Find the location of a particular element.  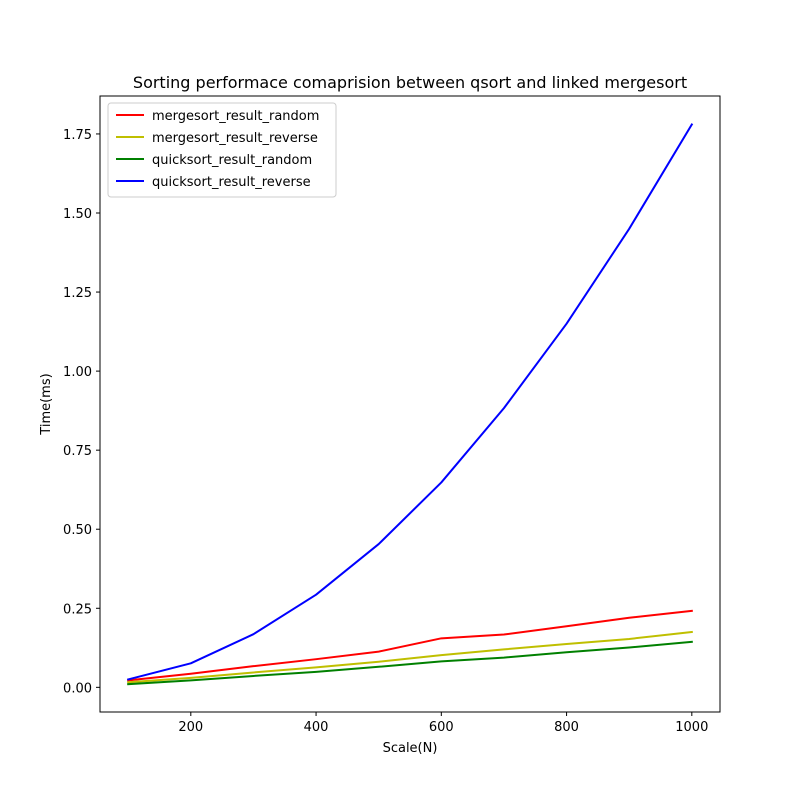

y-tick-label: 1.25 is located at coordinates (77, 293).